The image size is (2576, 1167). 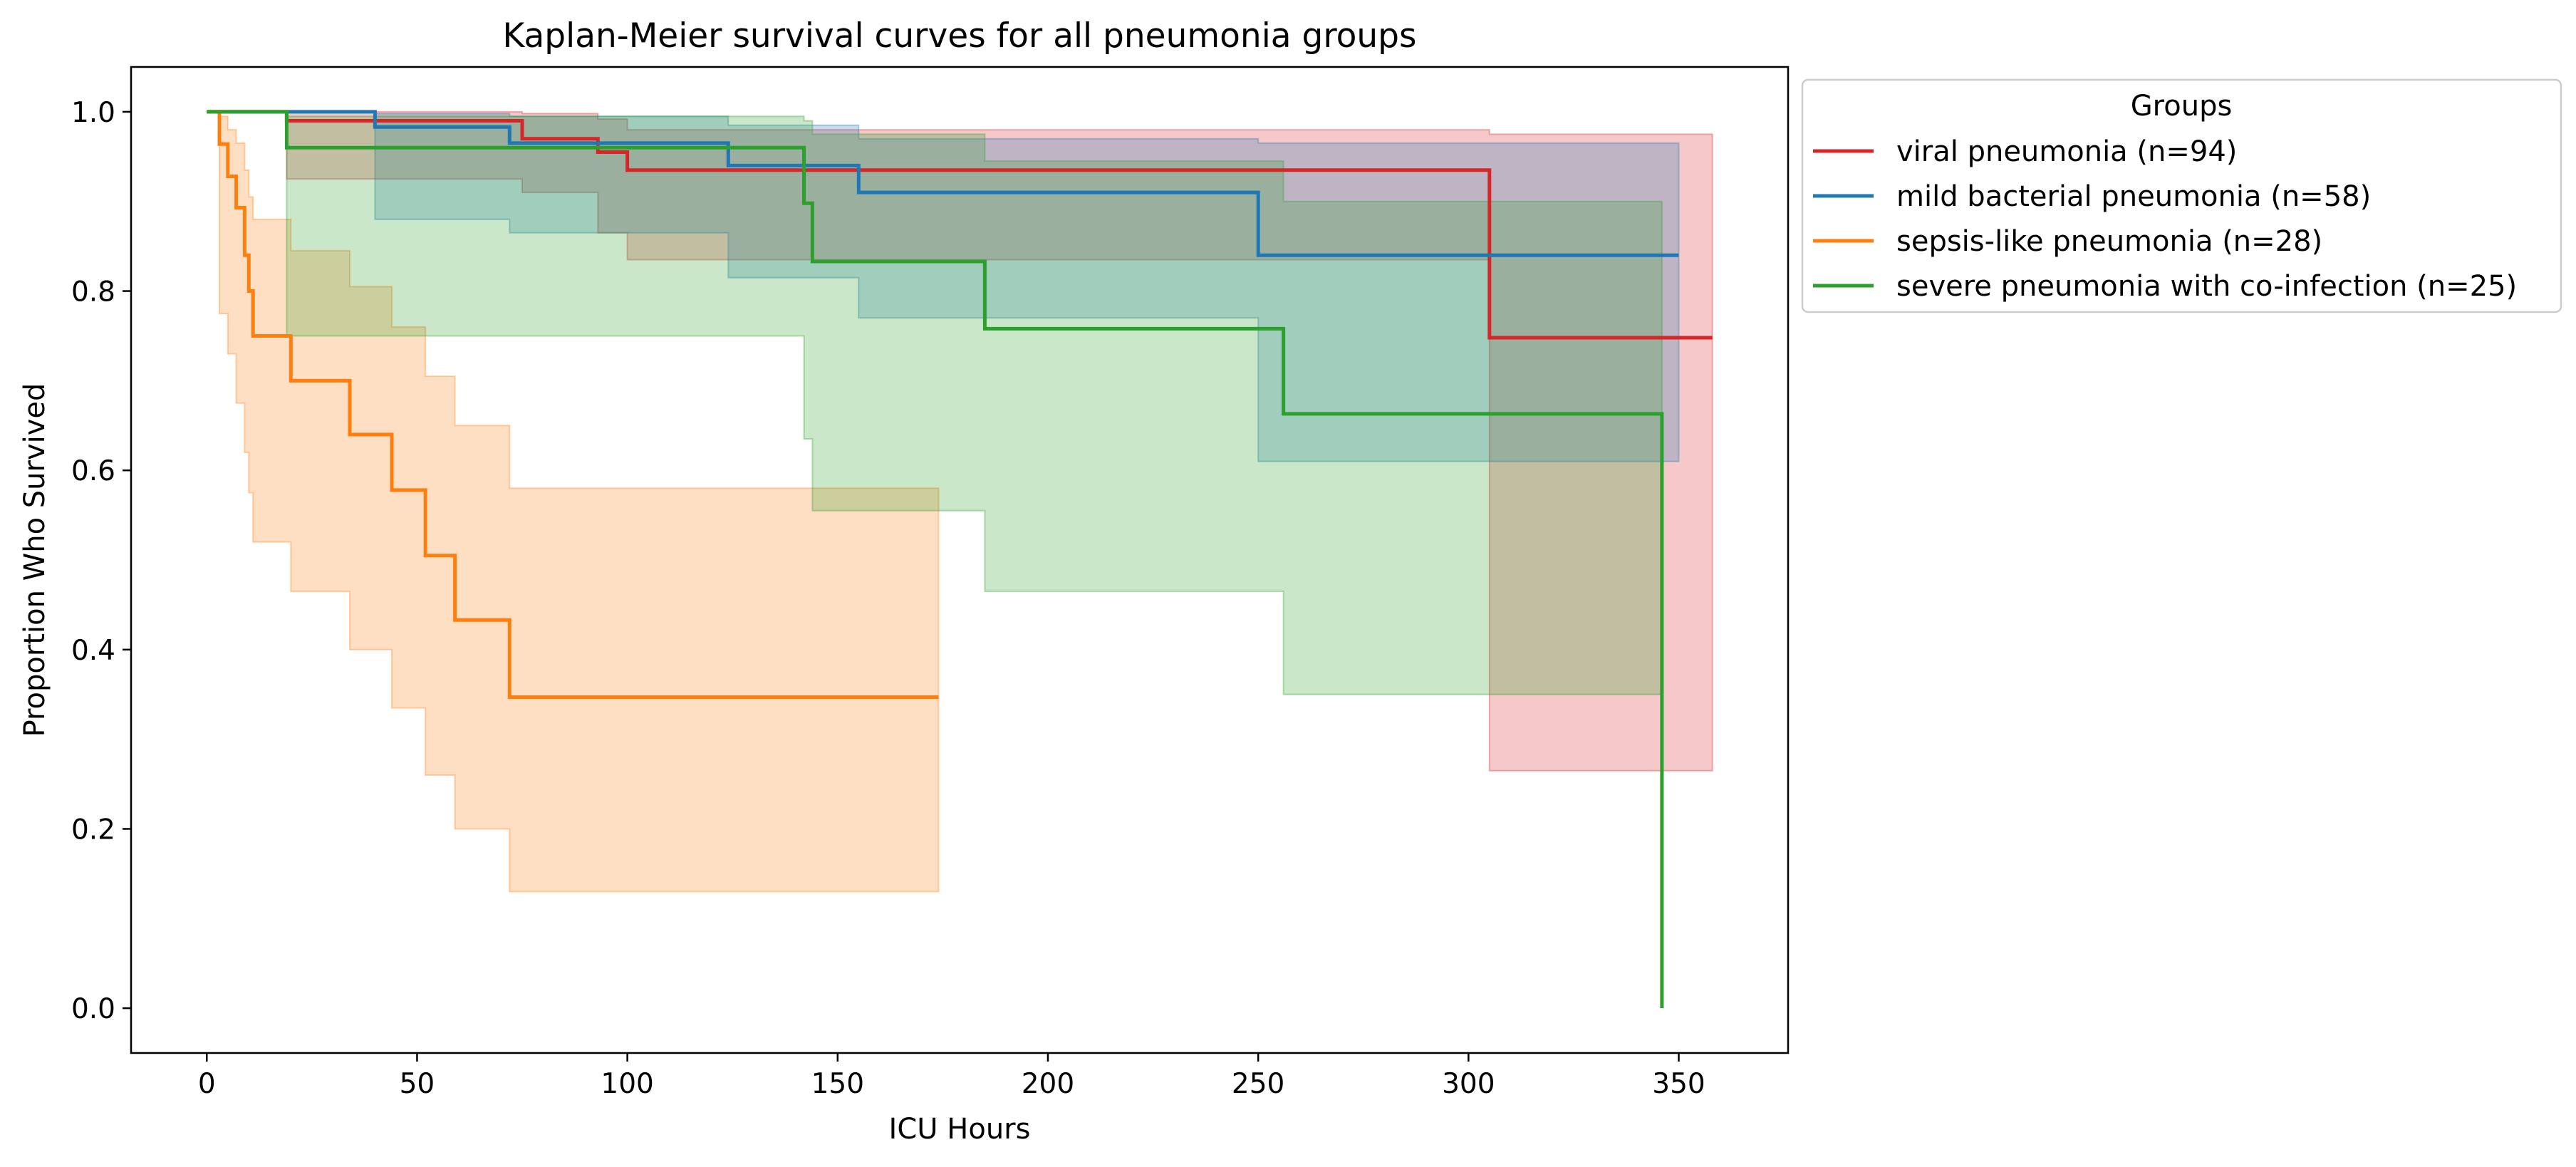 What do you see at coordinates (93, 113) in the screenshot?
I see `y-tick-label: 1.0` at bounding box center [93, 113].